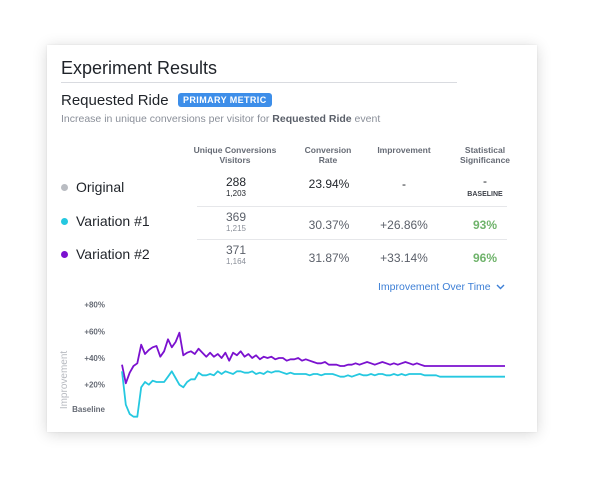  What do you see at coordinates (282, 189) in the screenshot?
I see `table-row-original: Original 288 1,203 23.94% - - BASELINE` at bounding box center [282, 189].